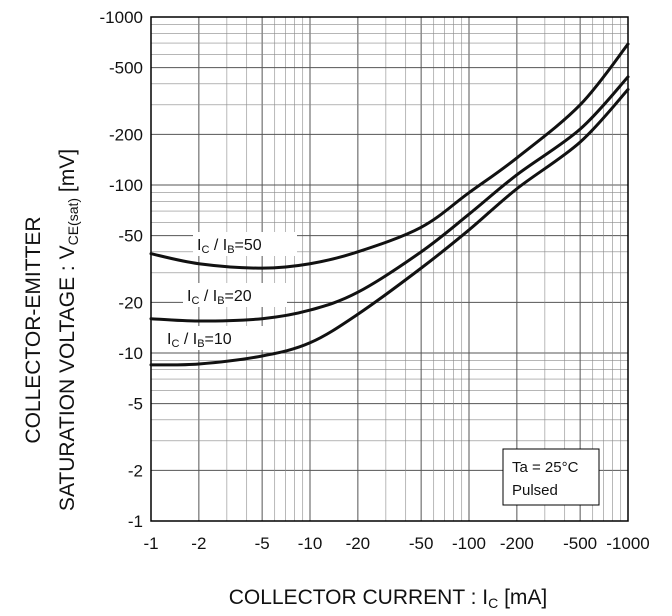 This screenshot has height=616, width=672. I want to click on x-tick-label: -5, so click(262, 543).